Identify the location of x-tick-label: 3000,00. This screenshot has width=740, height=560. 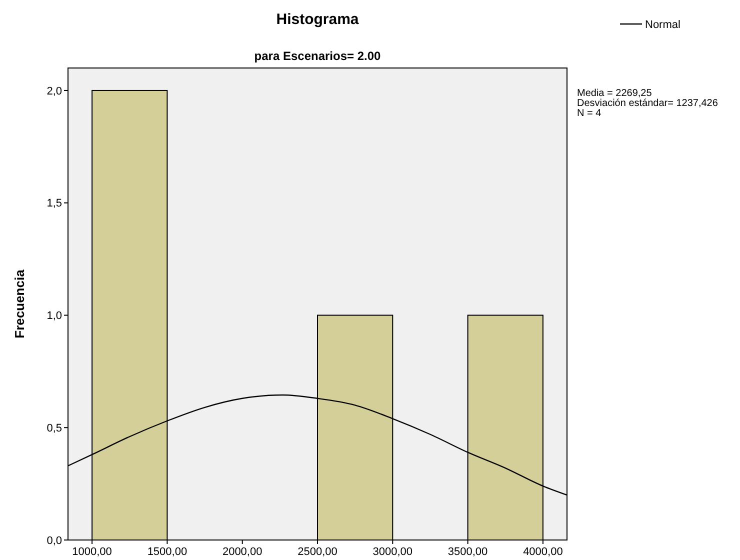
(392, 552).